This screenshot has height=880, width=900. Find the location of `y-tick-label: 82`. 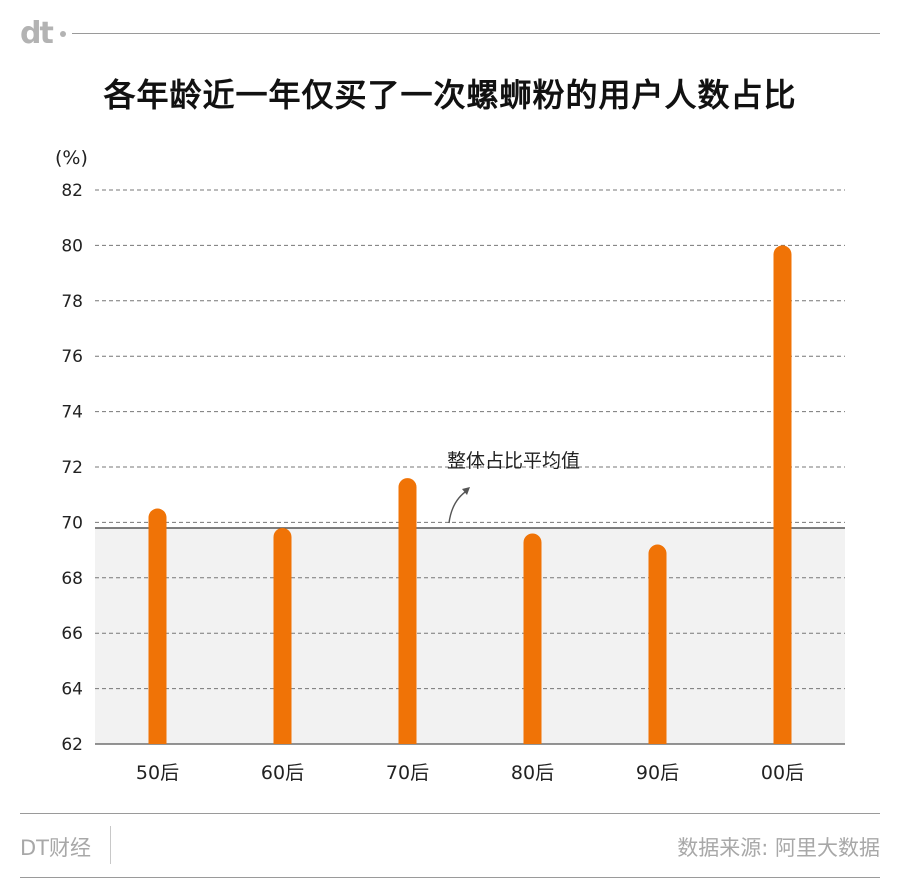

y-tick-label: 82 is located at coordinates (72, 191).